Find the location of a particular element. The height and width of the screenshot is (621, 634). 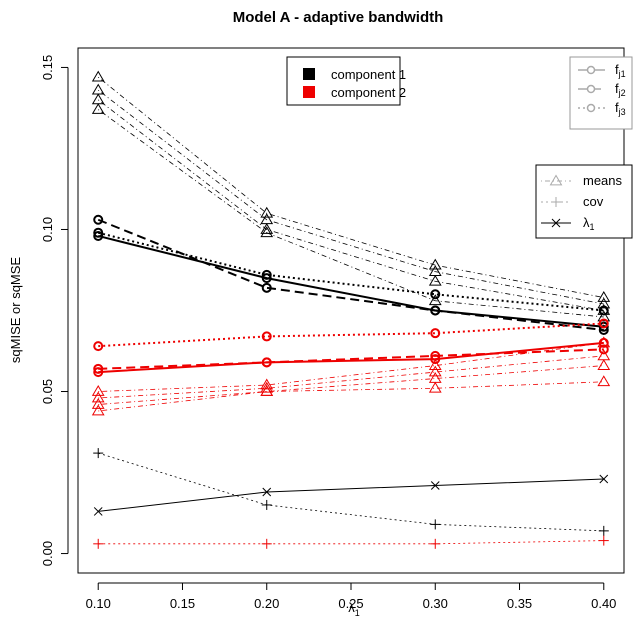

legend-key-fj2 is located at coordinates (591, 89).